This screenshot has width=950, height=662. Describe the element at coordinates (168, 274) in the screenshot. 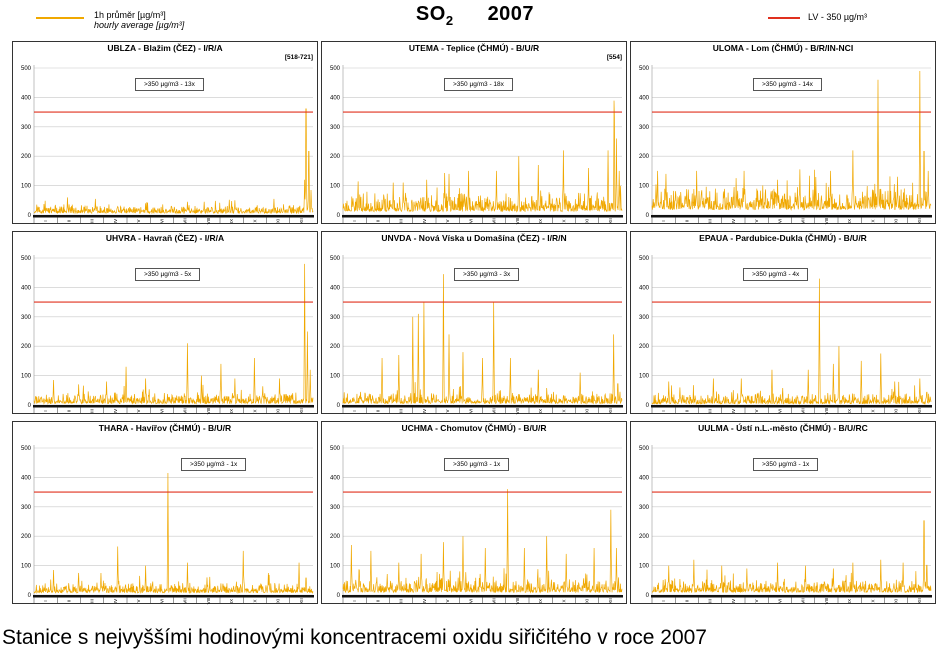

I see `exceedance-box: >350 µg/m3 - 5x` at that location.